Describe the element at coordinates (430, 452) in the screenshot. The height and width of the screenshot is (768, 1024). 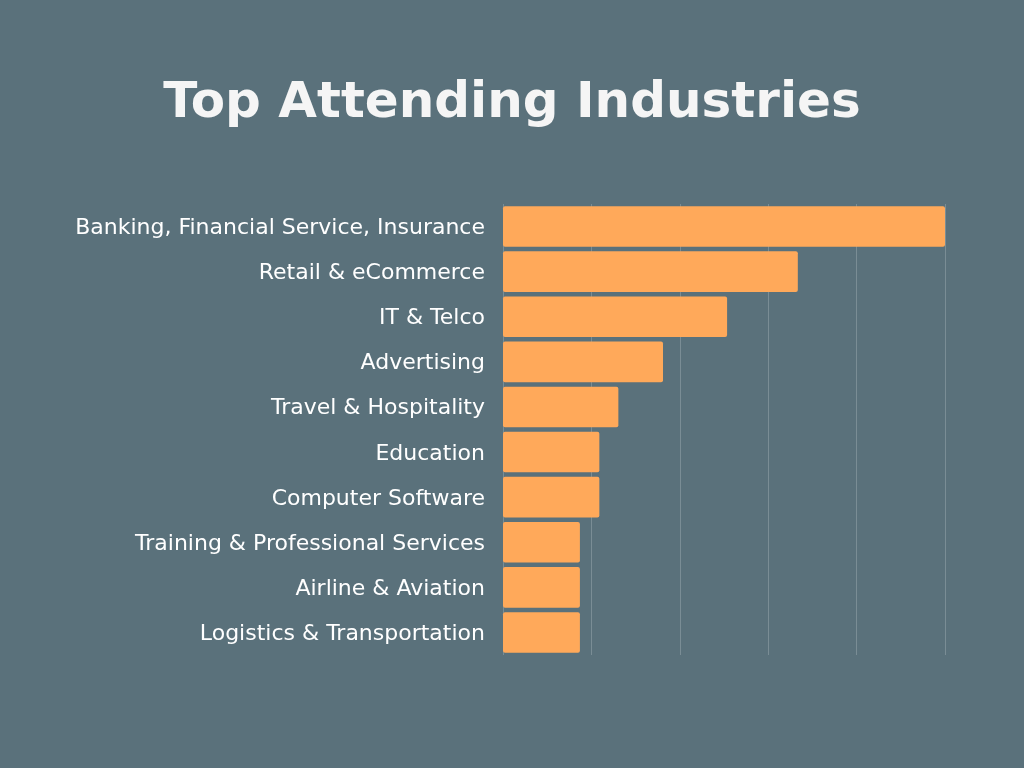
I see `y-tick-label: Education` at that location.